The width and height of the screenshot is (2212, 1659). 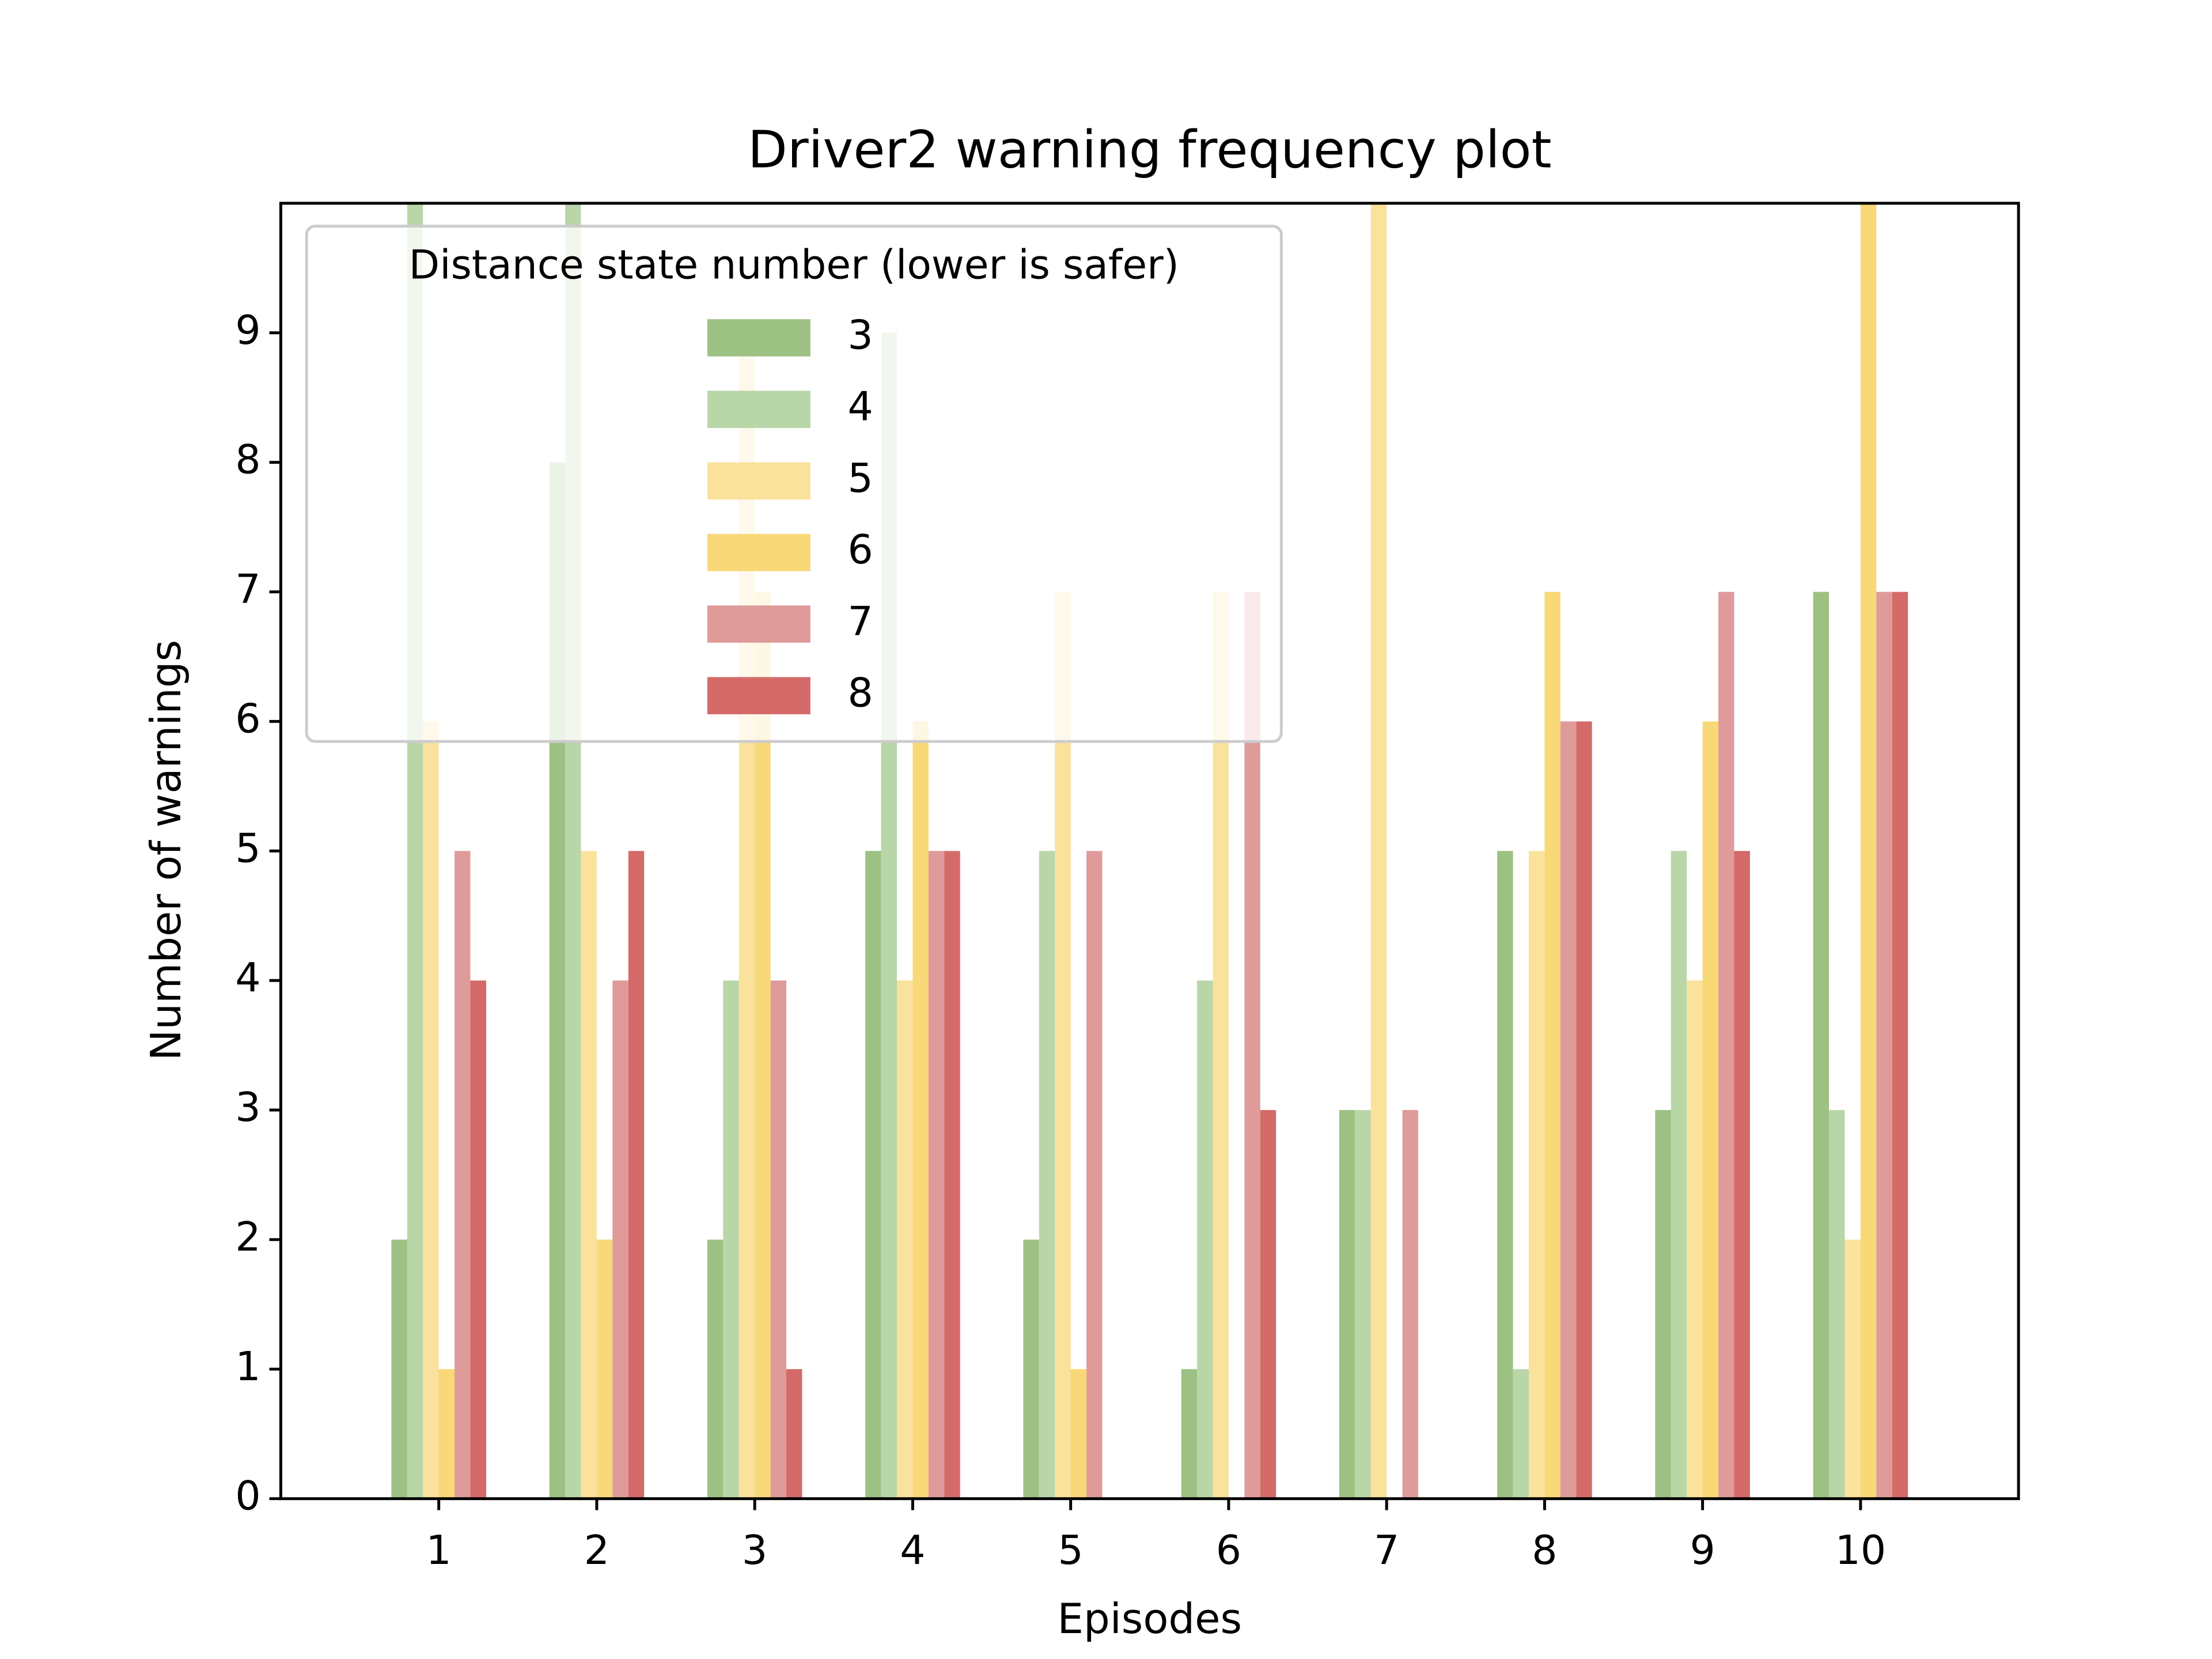 What do you see at coordinates (247, 1237) in the screenshot?
I see `y-tick-label: 2` at bounding box center [247, 1237].